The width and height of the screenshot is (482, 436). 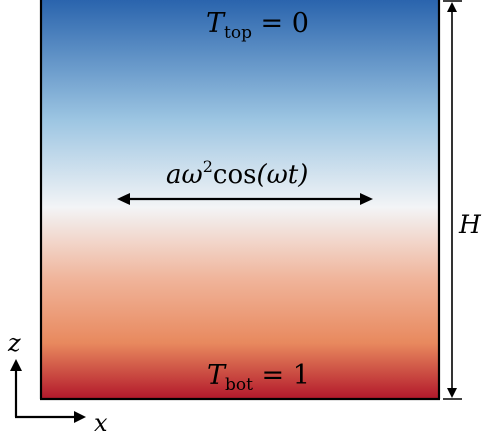 I want to click on x-axis-arrowhead, so click(x=80, y=417).